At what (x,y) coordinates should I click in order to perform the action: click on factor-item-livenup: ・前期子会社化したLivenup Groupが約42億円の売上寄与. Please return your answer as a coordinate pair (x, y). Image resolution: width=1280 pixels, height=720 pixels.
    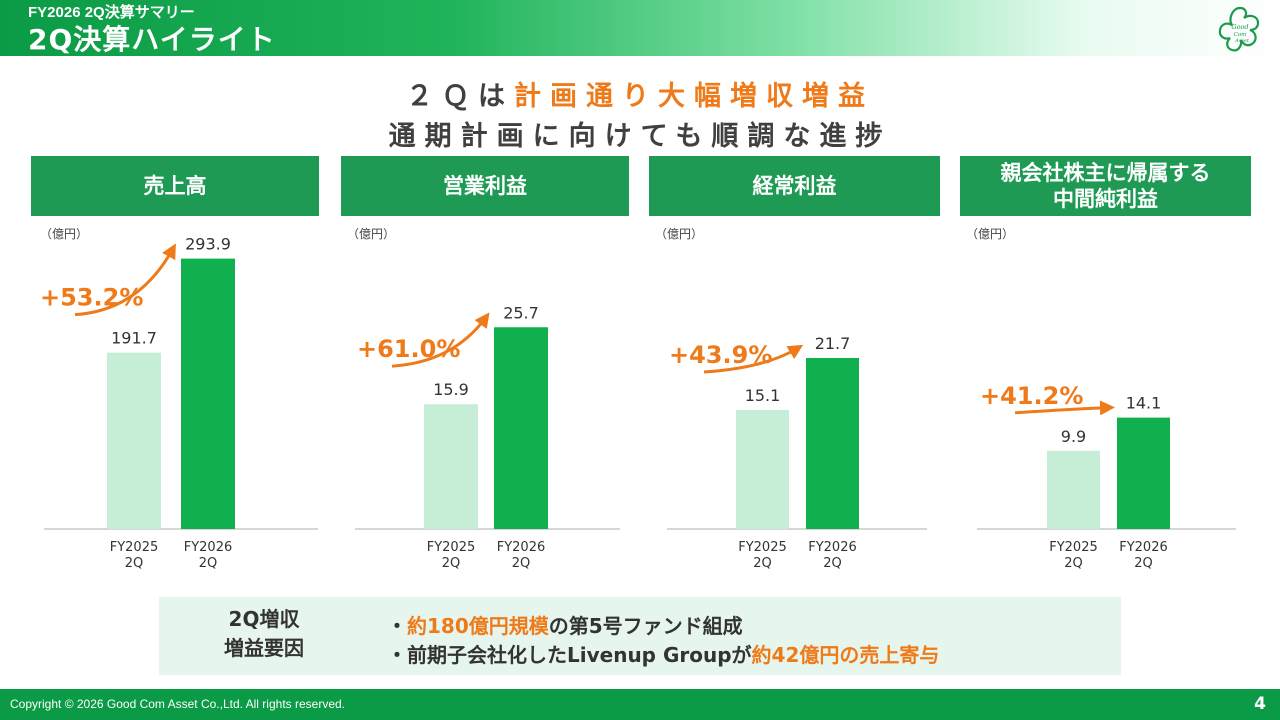
    Looking at the image, I should click on (663, 653).